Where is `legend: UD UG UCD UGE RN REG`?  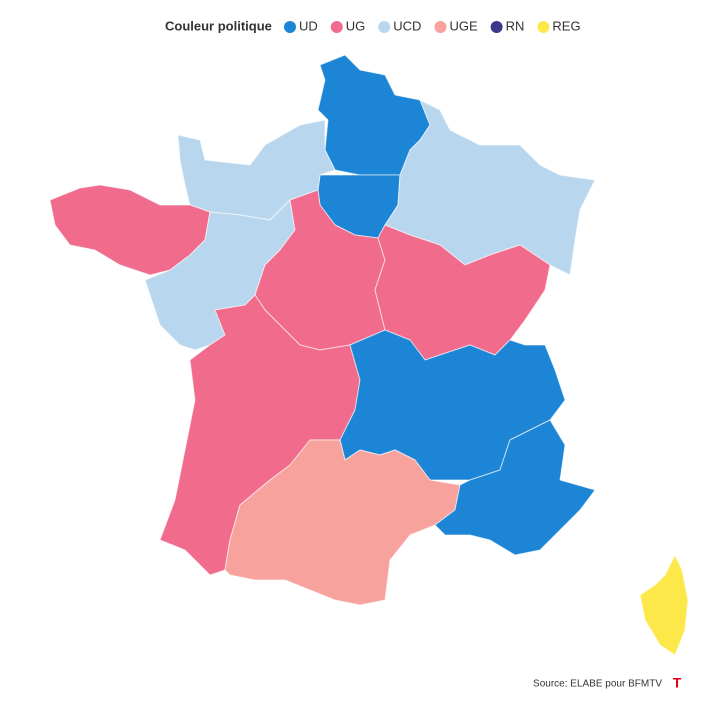 legend: UD UG UCD UGE RN REG is located at coordinates (432, 25).